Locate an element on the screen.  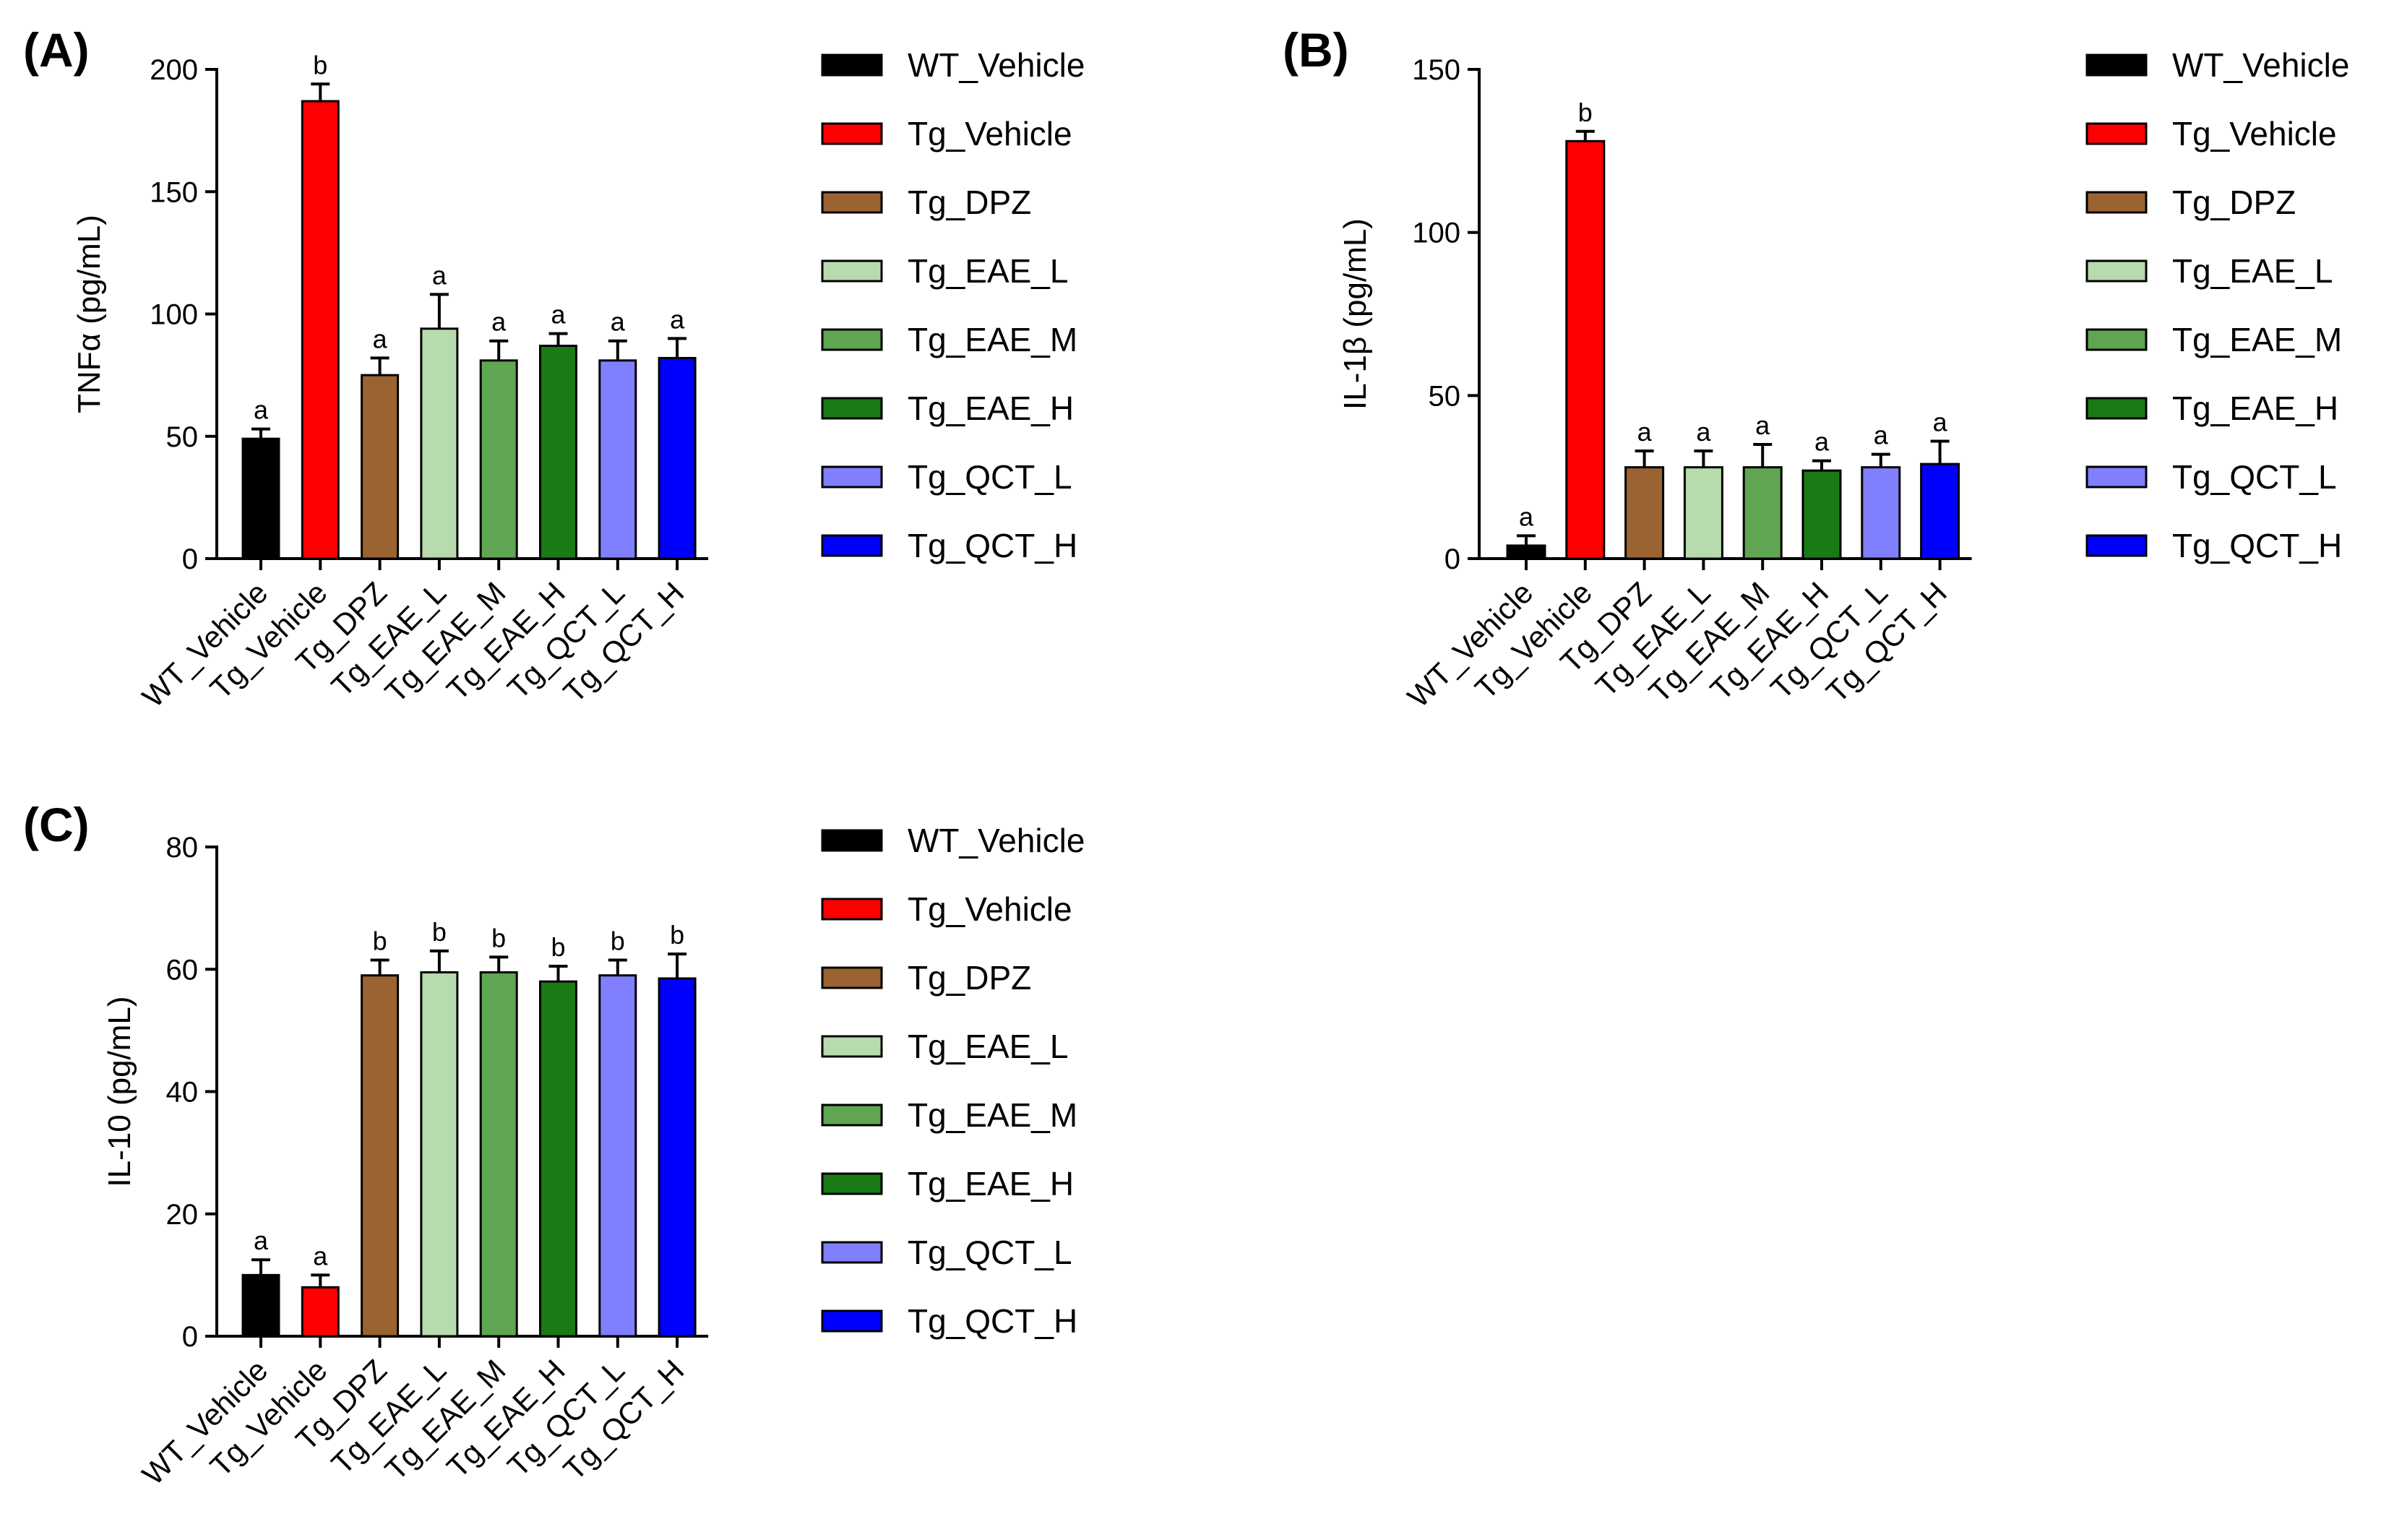
panel-label: (C) is located at coordinates (57, 824).